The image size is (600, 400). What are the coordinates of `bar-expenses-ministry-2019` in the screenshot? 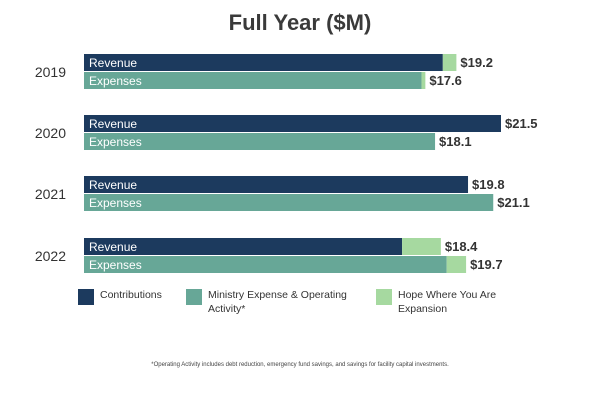 It's located at (253, 80).